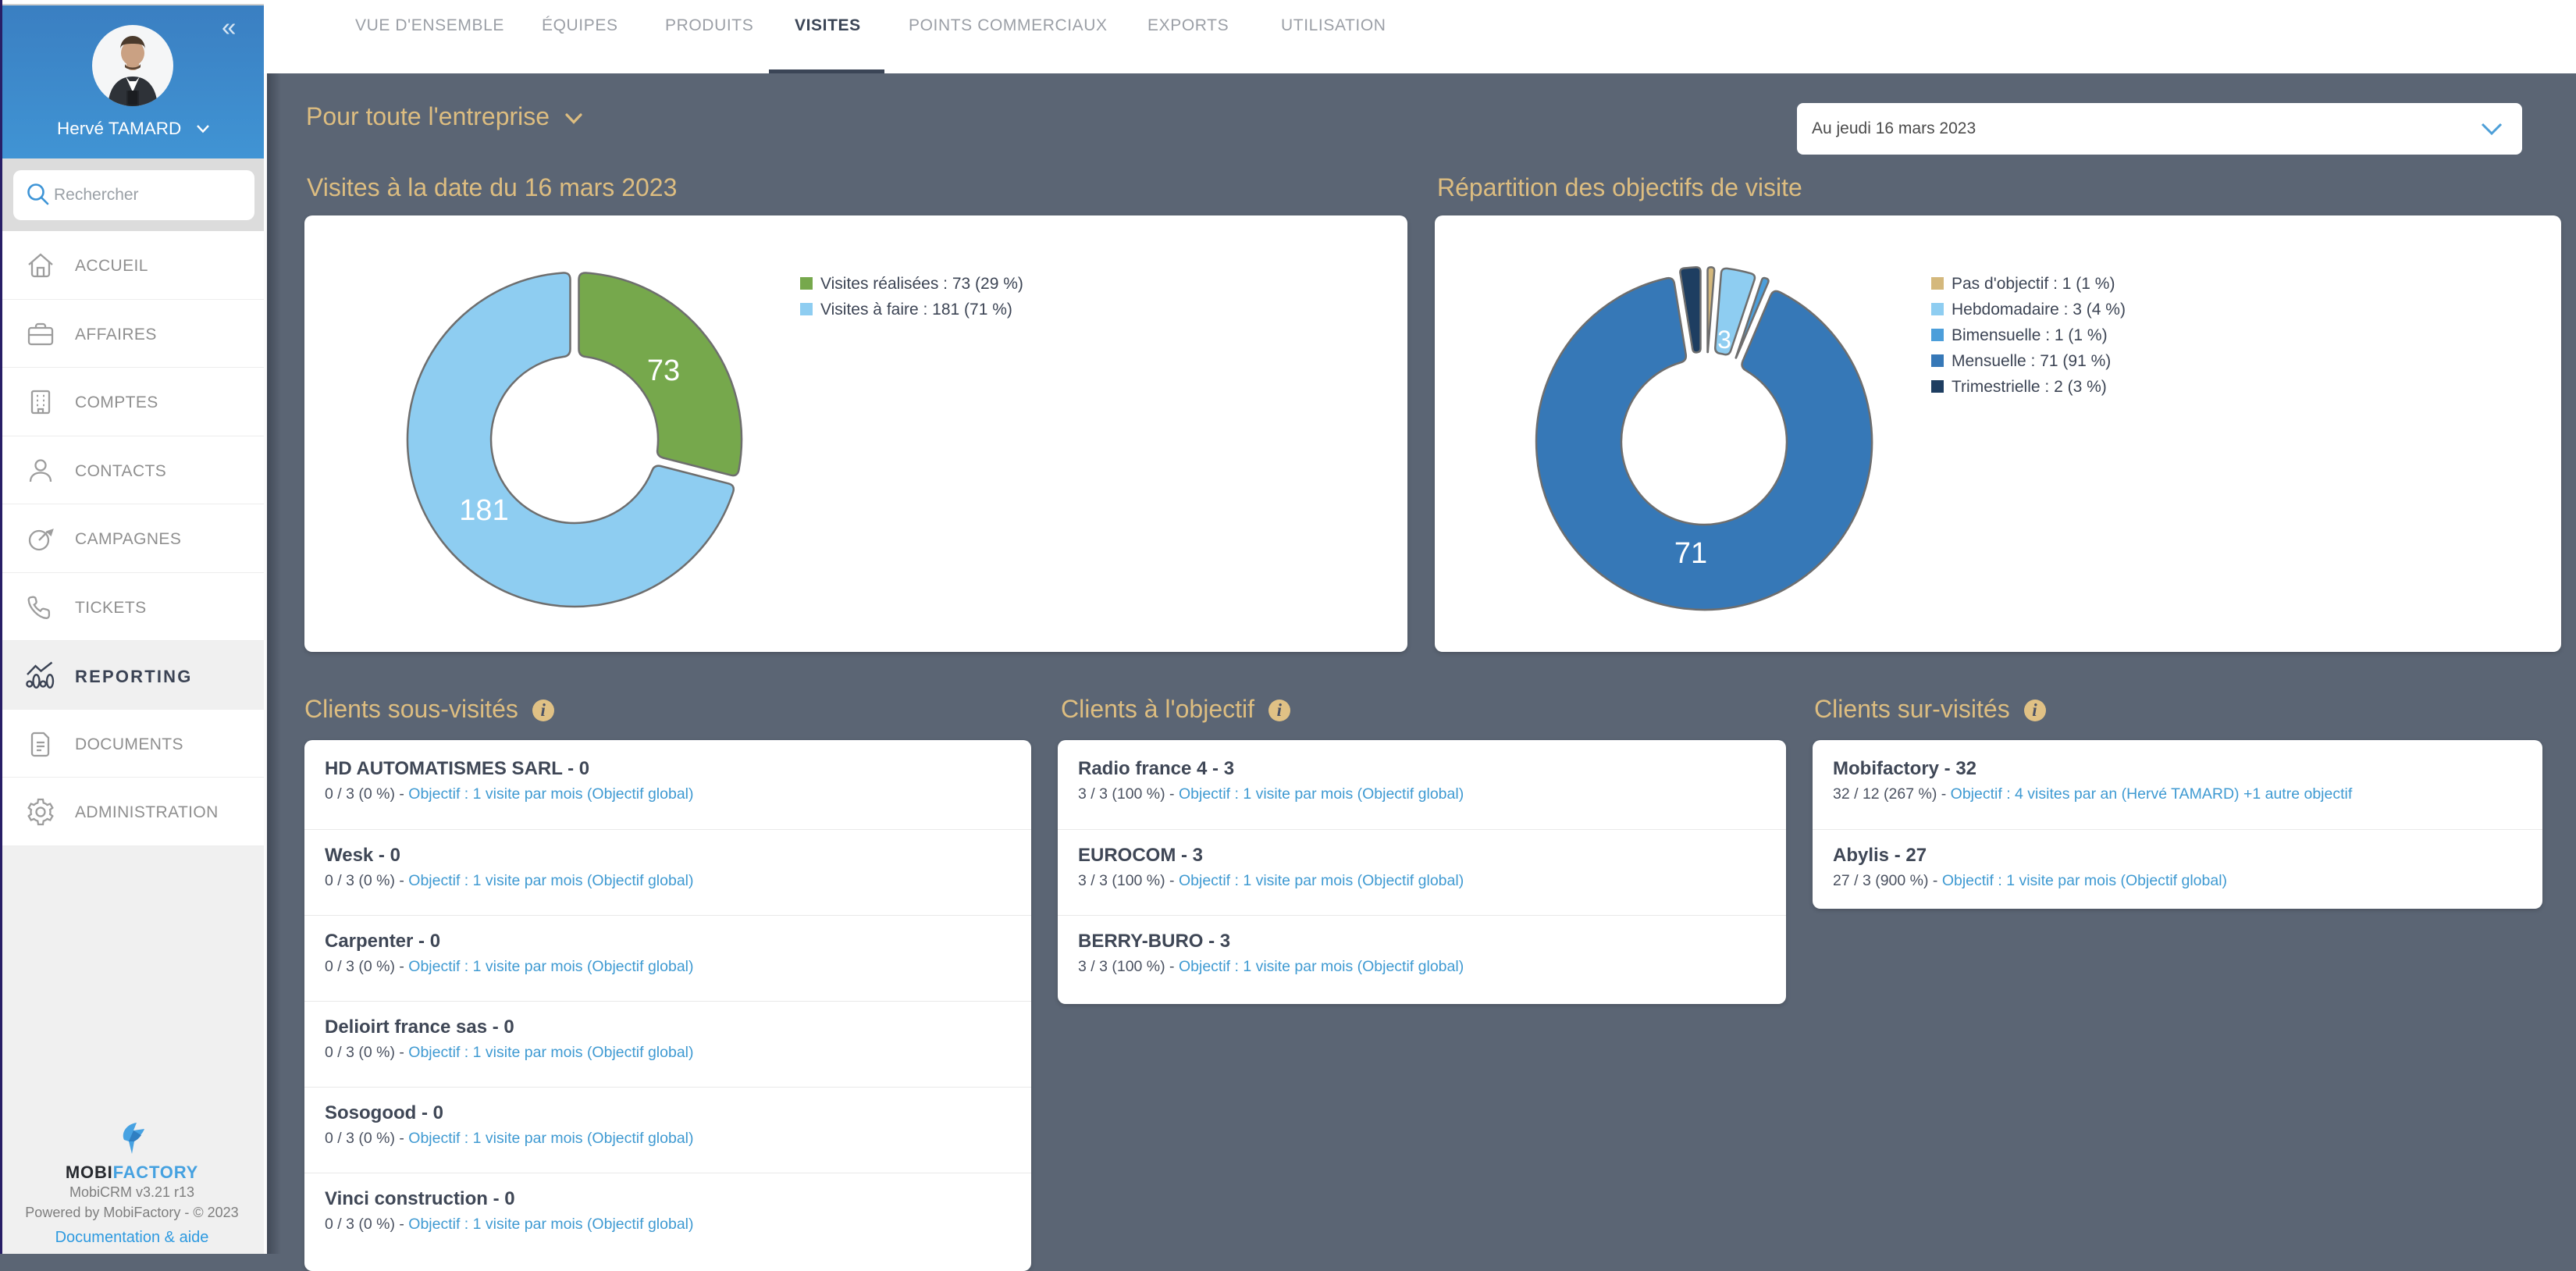  Describe the element at coordinates (483, 510) in the screenshot. I see `svg-text: 181` at that location.